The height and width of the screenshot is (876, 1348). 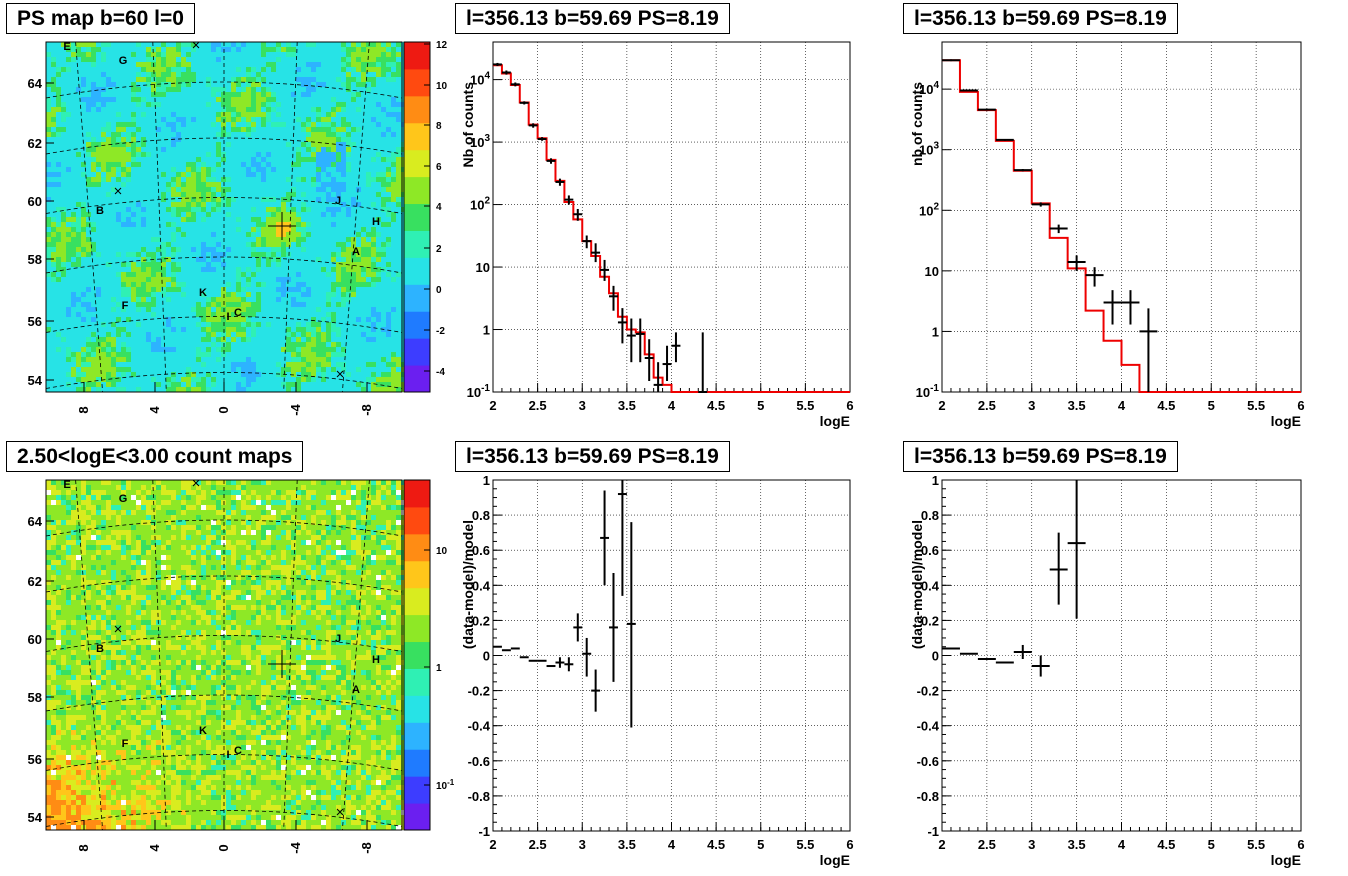 I want to click on colorbar-tick-label-bottom: 10-1, so click(x=445, y=785).